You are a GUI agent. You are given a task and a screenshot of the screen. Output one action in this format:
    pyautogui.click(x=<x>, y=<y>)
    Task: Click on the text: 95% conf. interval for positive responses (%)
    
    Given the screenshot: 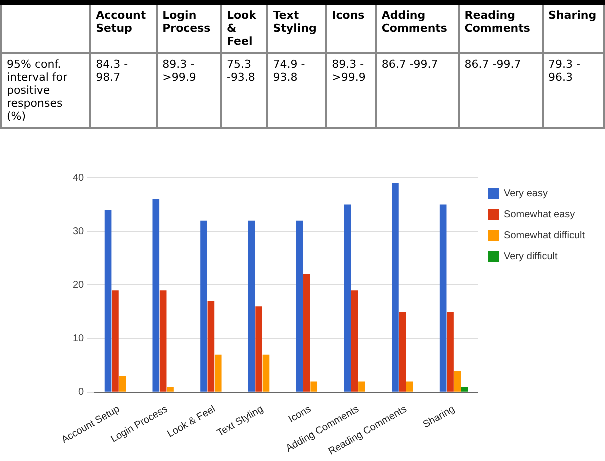 What is the action you would take?
    pyautogui.click(x=45, y=90)
    